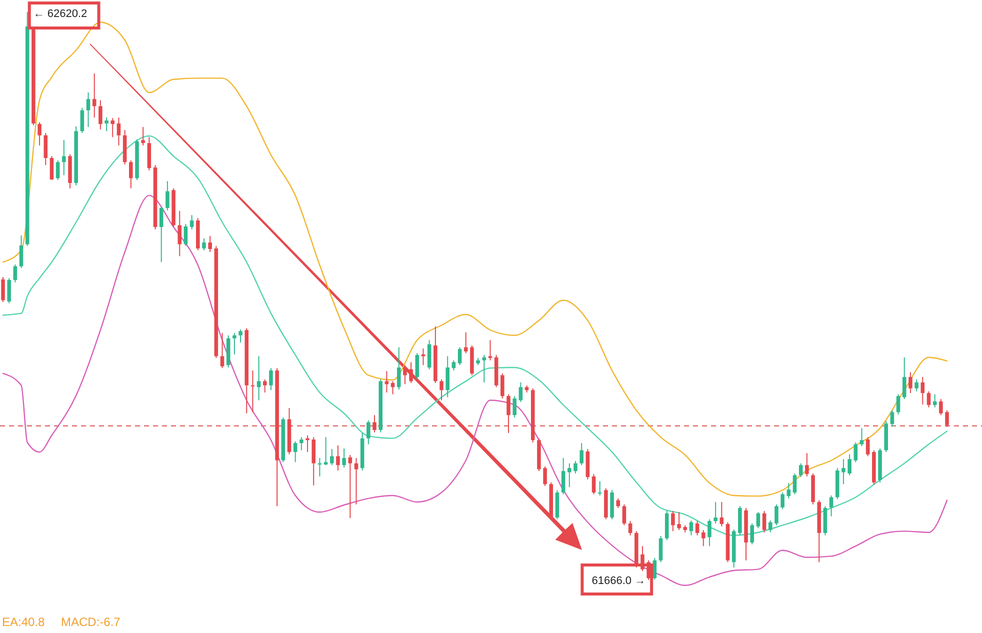 Image resolution: width=982 pixels, height=633 pixels. Describe the element at coordinates (60, 14) in the screenshot. I see `annotation: ← 62620.2` at that location.